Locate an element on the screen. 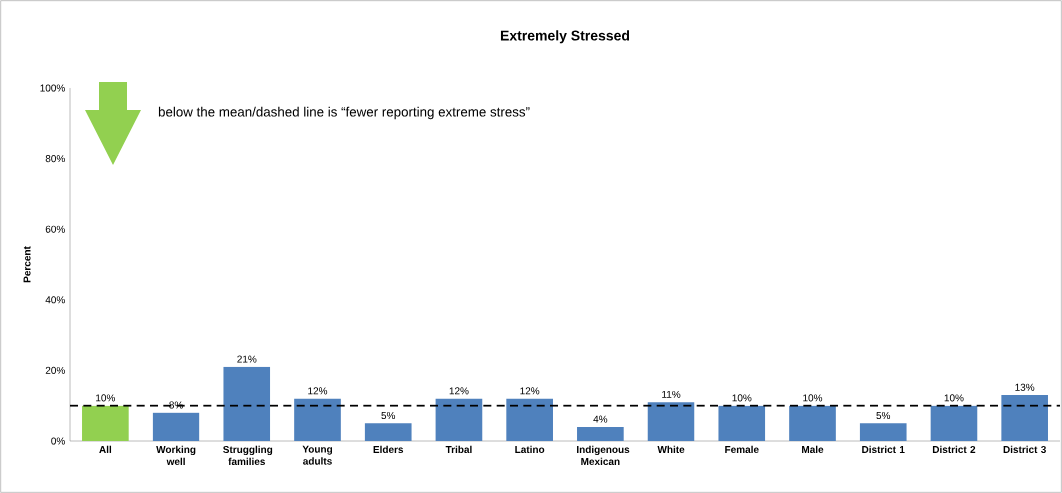 Image resolution: width=1062 pixels, height=493 pixels. data-label: 13% is located at coordinates (1025, 387).